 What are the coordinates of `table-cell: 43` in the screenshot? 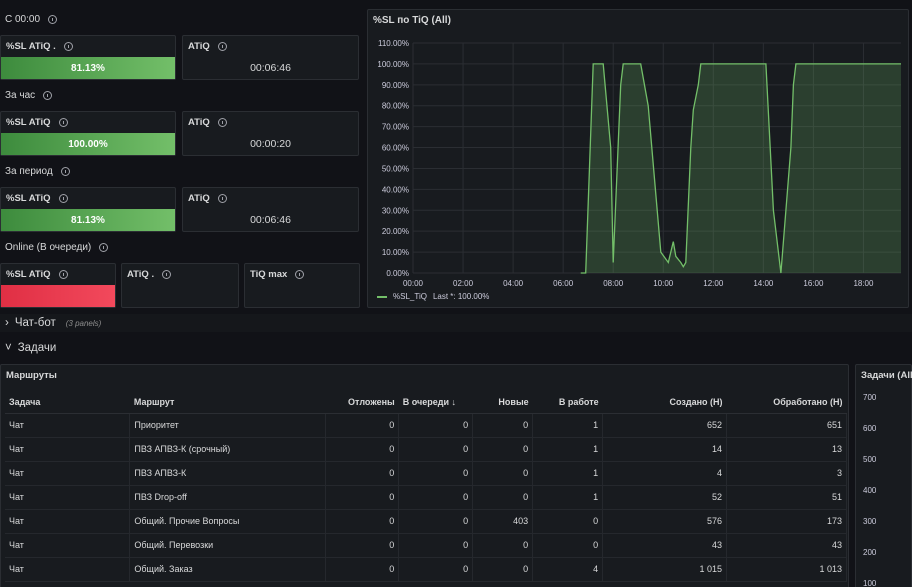 It's located at (786, 545).